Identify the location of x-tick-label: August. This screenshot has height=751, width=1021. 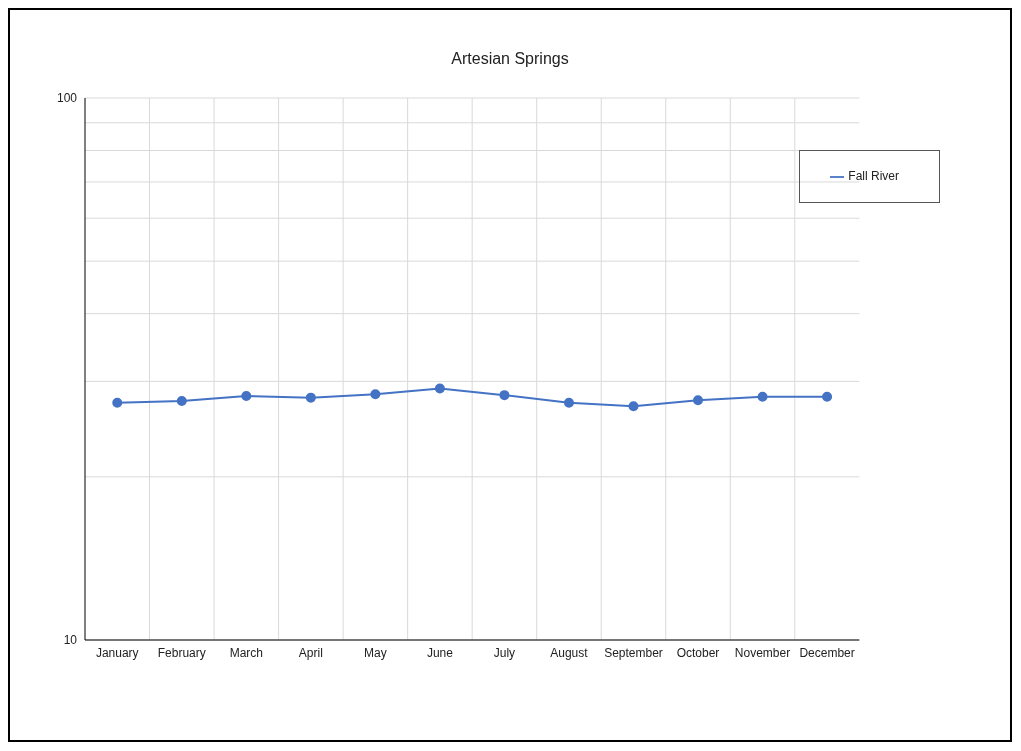
(569, 652).